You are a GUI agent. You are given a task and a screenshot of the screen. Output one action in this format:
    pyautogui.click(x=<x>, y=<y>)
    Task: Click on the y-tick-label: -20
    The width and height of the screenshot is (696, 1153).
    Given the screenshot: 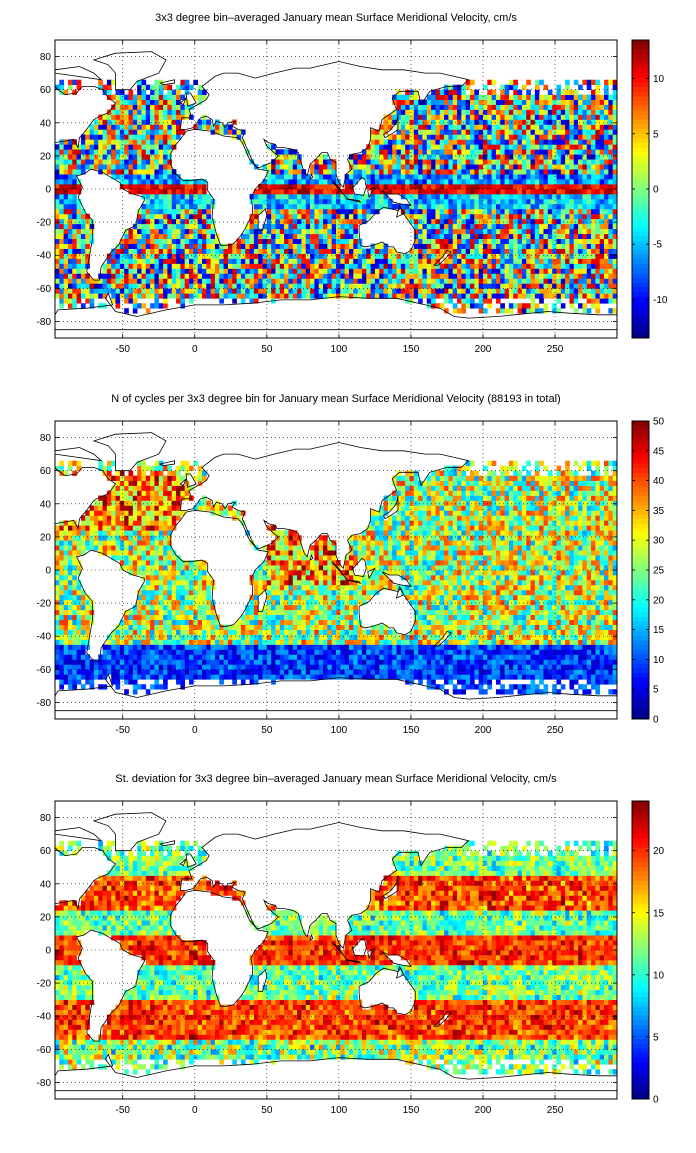 What is the action you would take?
    pyautogui.click(x=44, y=223)
    